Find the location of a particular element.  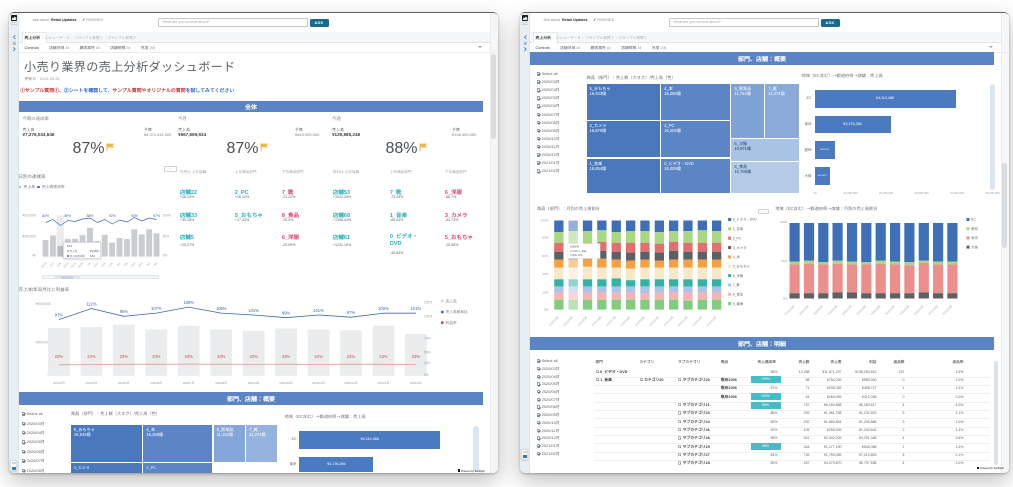

svg-text: 利益率 is located at coordinates (450, 322).